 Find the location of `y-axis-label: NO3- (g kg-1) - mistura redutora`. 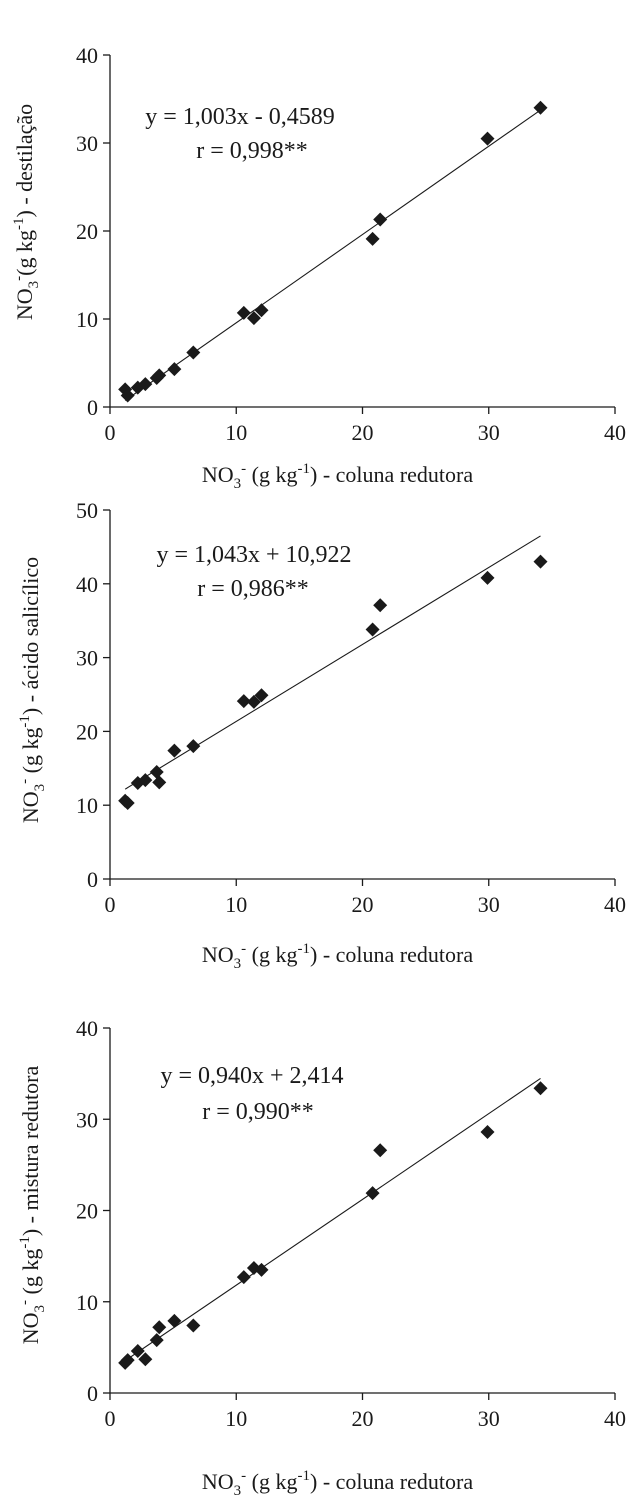

y-axis-label: NO3- (g kg-1) - mistura redutora is located at coordinates (32, 1204).